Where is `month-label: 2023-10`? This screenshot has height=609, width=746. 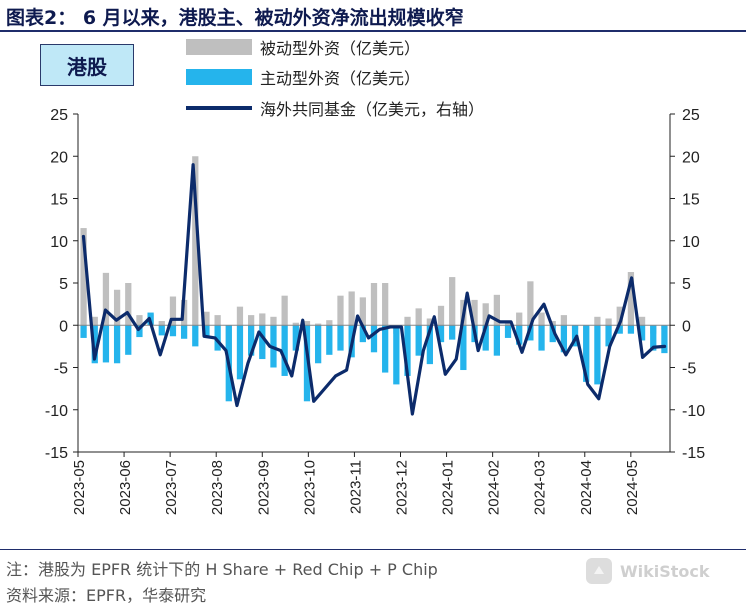 month-label: 2023-10 is located at coordinates (309, 487).